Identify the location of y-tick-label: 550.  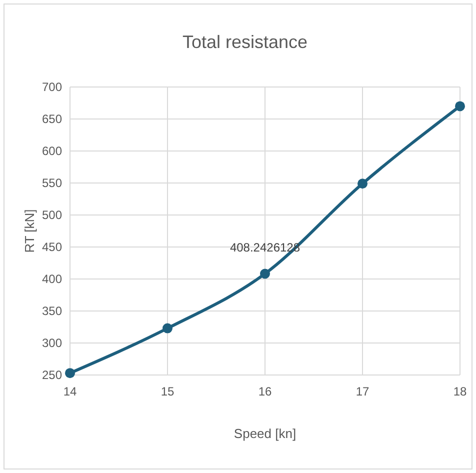
(52, 183).